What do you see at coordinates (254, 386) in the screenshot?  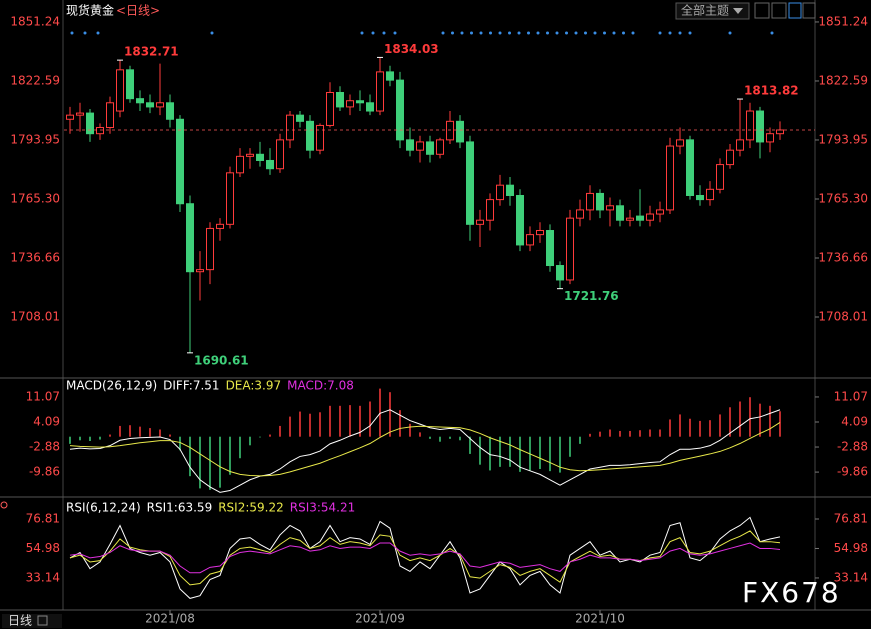 I see `legend-entry: DEA:3.97` at bounding box center [254, 386].